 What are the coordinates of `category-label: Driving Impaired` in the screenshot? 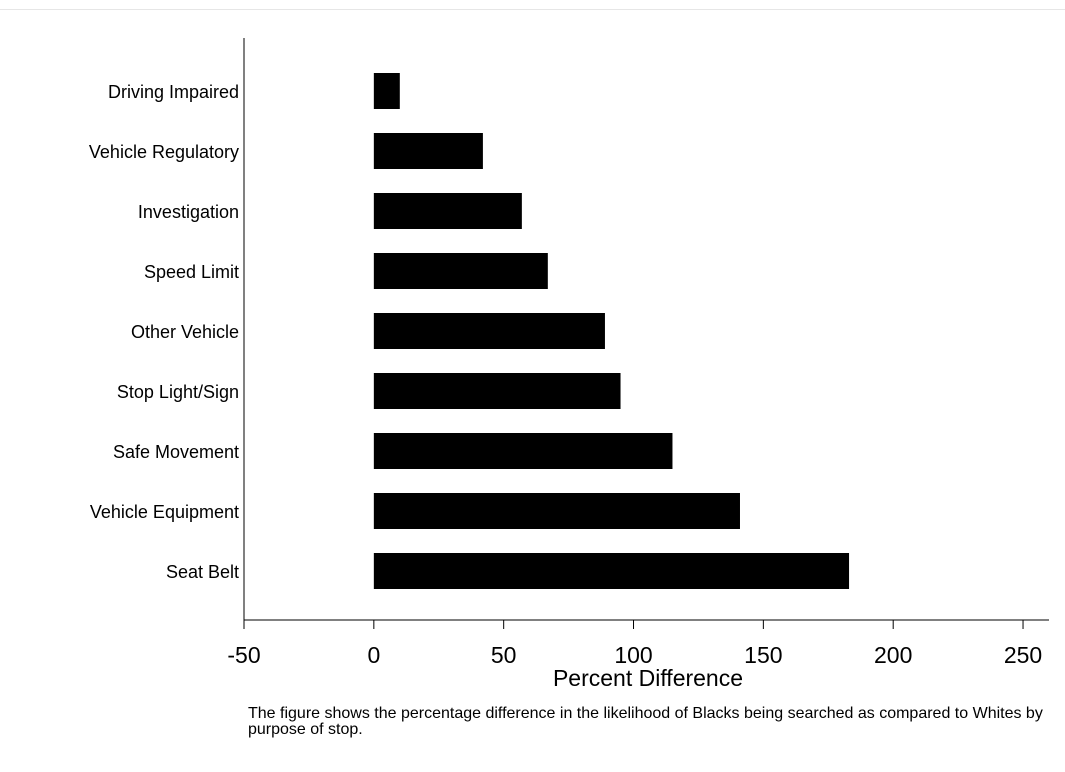 It's located at (173, 92).